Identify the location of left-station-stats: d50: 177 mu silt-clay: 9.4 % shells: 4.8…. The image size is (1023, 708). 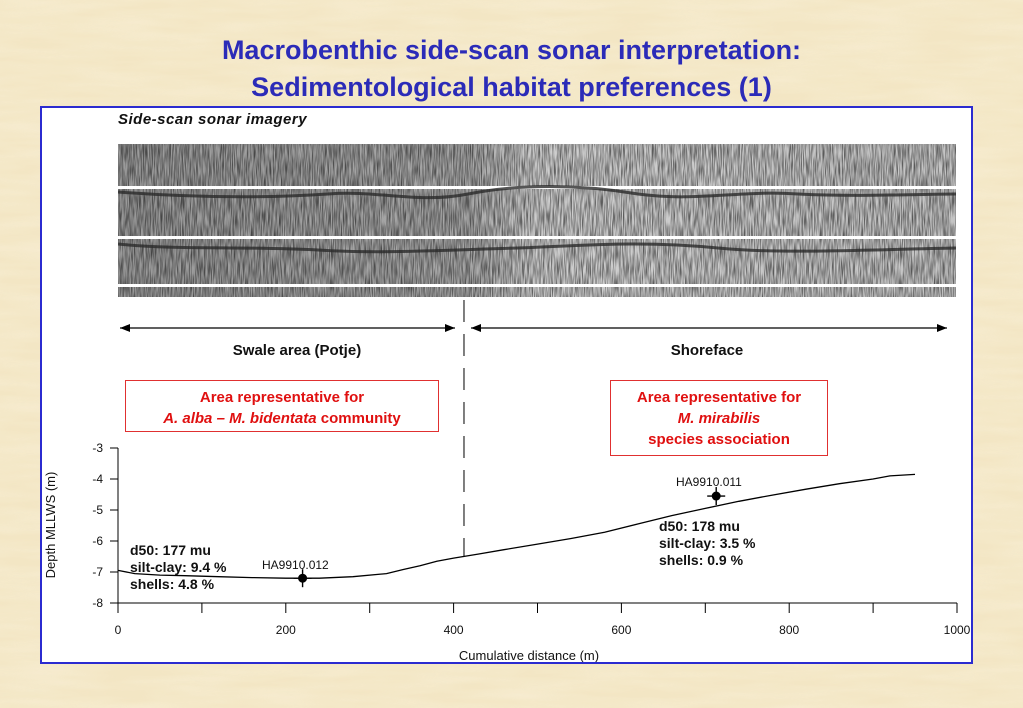
(178, 567).